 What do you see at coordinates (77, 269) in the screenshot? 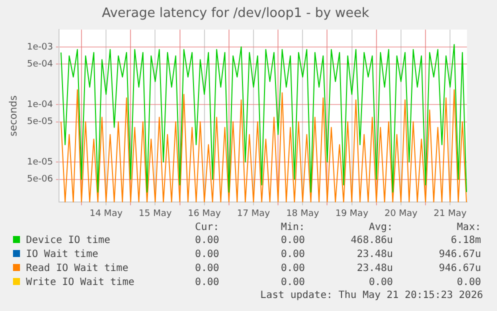
I see `legend-label: Read IO Wait time` at bounding box center [77, 269].